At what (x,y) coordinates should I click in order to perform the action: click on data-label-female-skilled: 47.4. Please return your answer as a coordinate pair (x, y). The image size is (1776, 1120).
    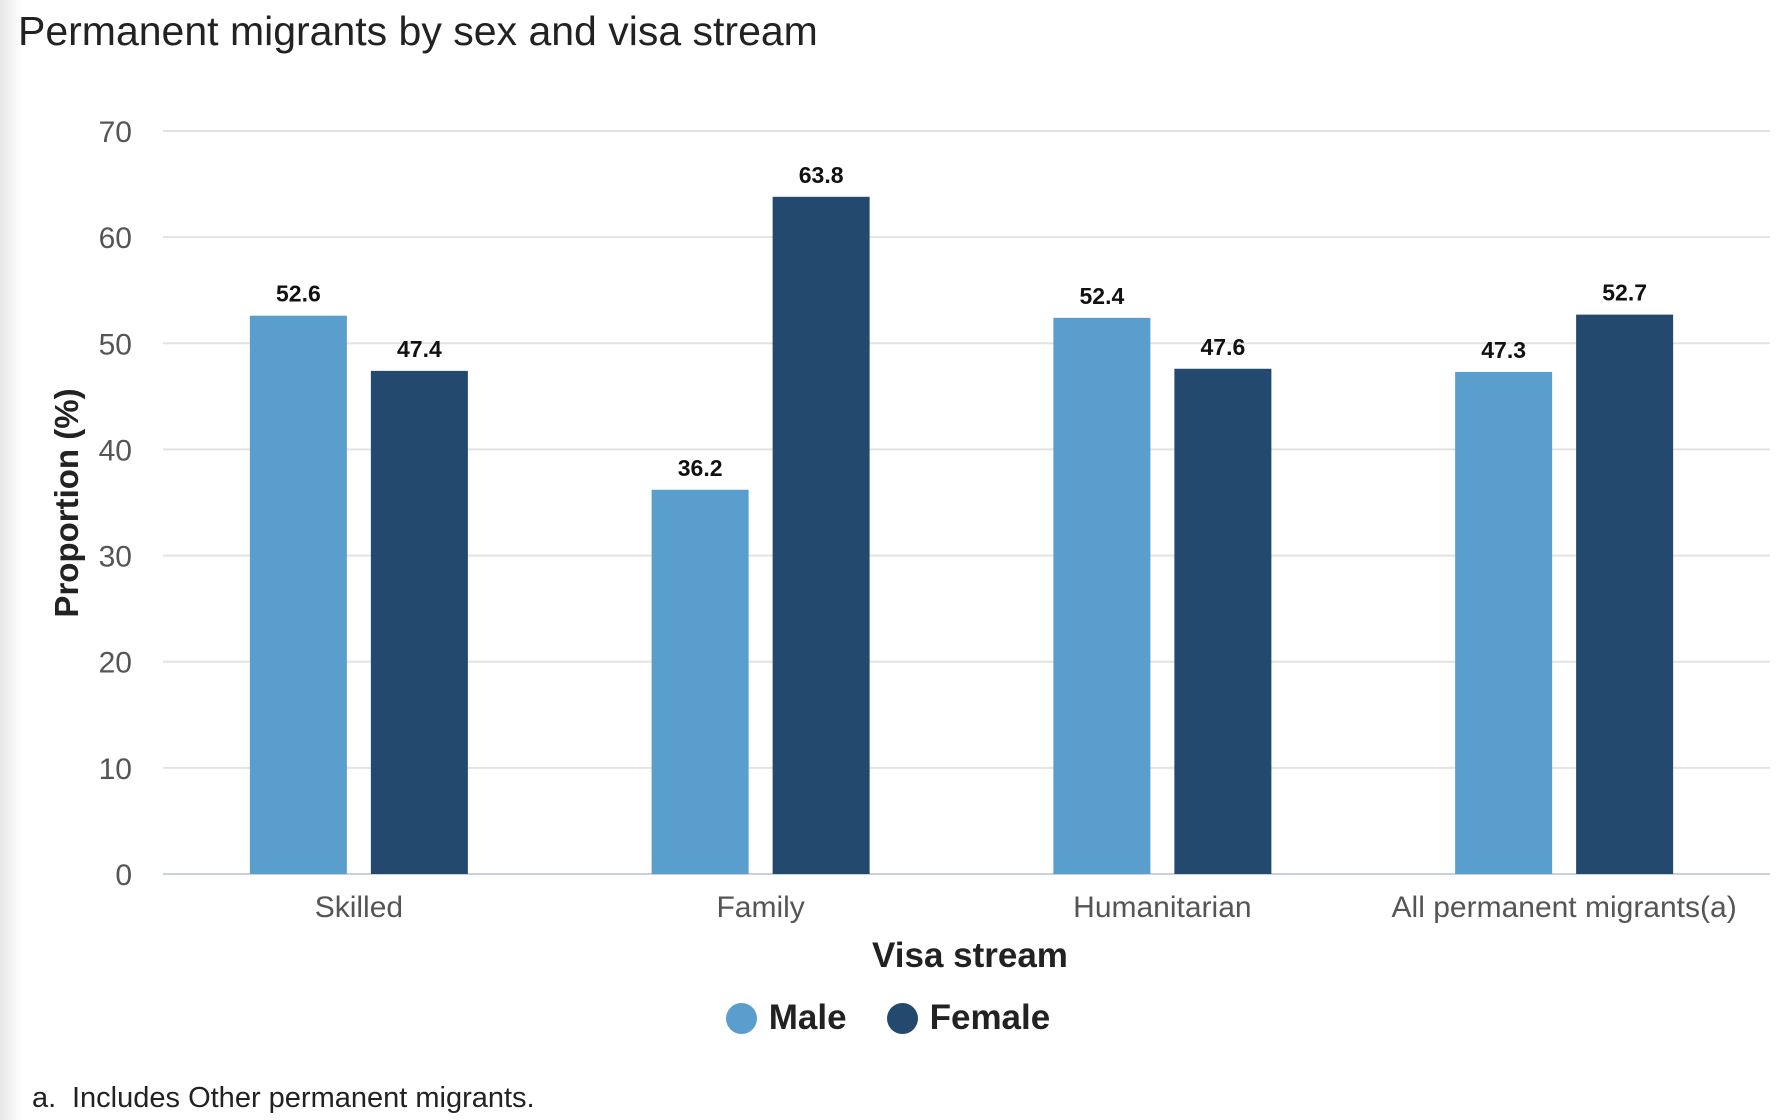
    Looking at the image, I should click on (419, 349).